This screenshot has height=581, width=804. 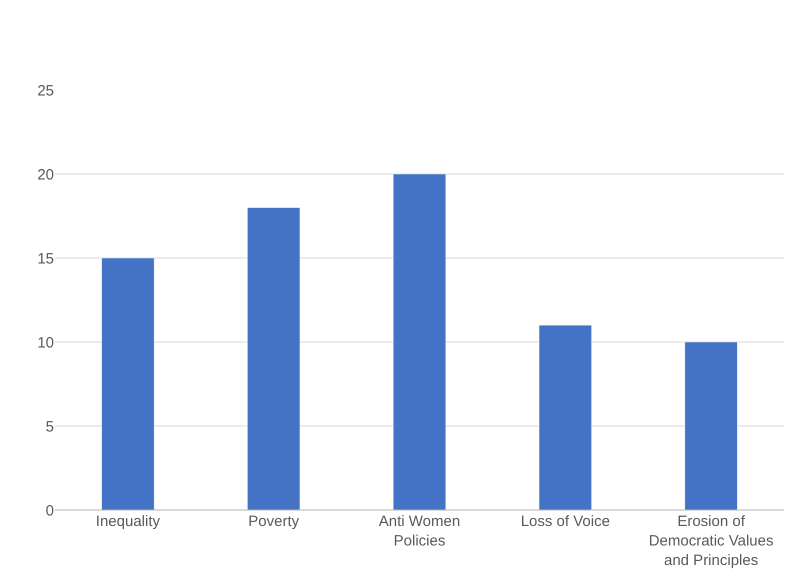 I want to click on y-tick-label: 25, so click(x=45, y=91).